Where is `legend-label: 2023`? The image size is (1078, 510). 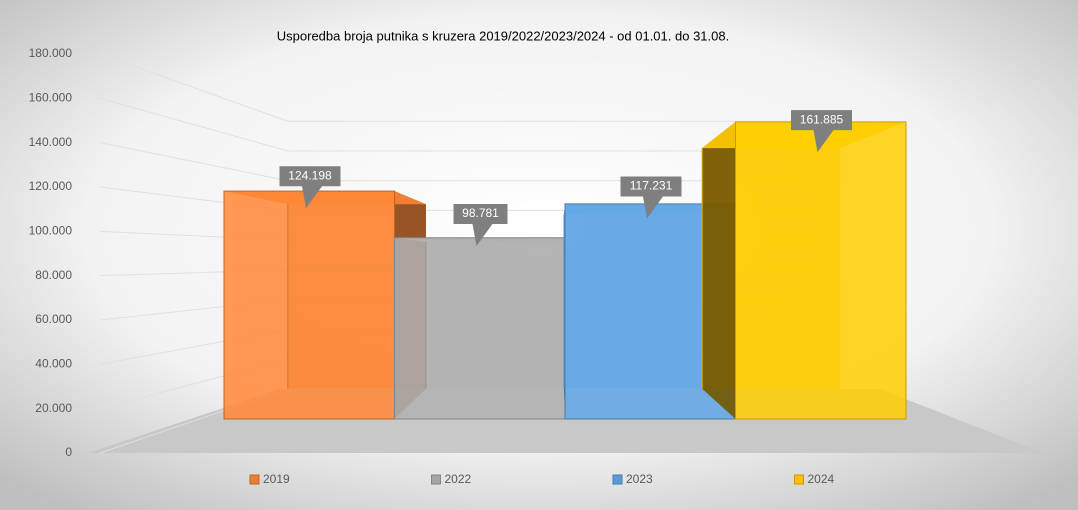
legend-label: 2023 is located at coordinates (639, 479).